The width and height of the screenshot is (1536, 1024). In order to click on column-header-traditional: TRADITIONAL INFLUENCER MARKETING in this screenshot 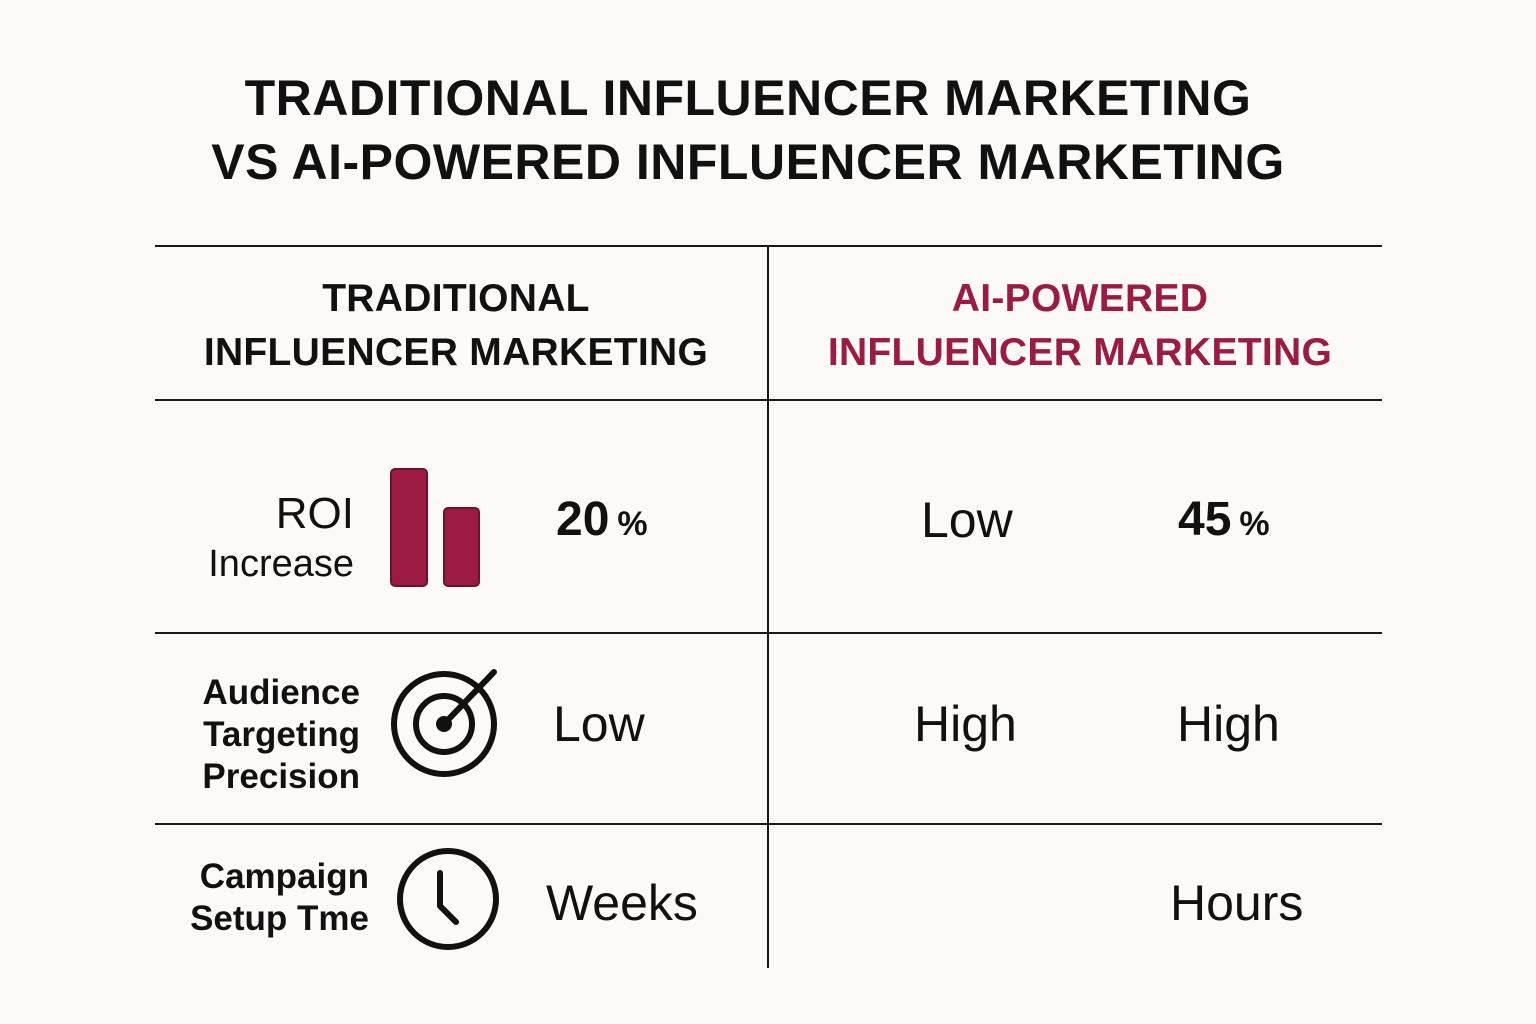, I will do `click(456, 326)`.